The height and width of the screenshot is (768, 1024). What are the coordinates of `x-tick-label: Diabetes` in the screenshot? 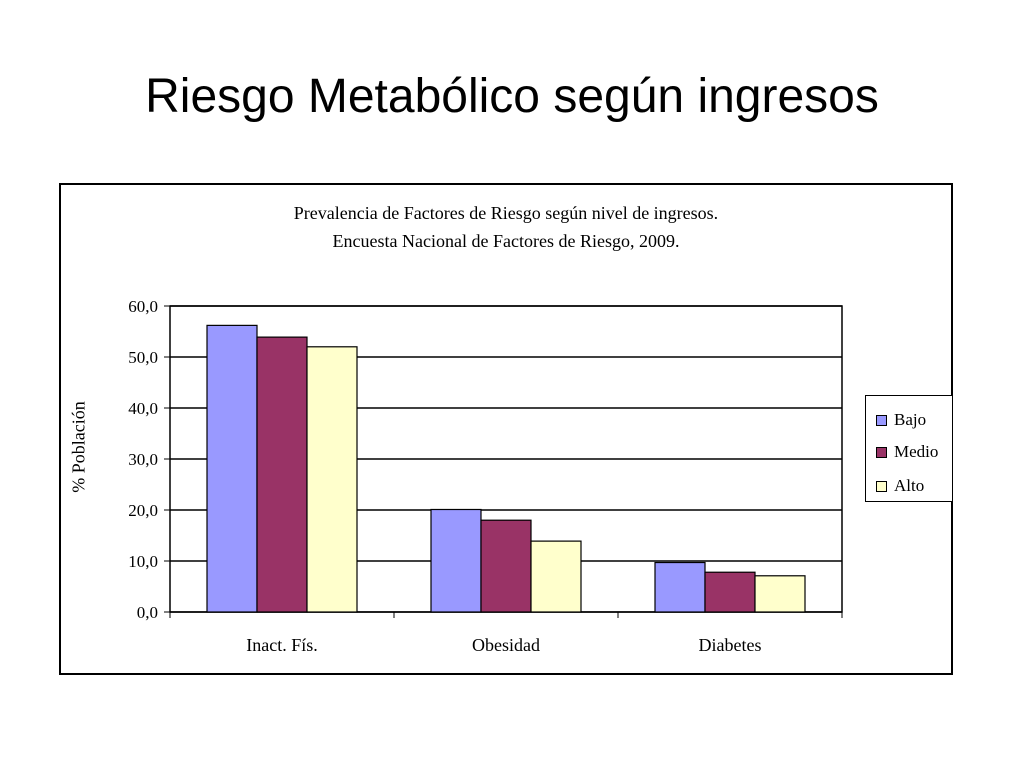 It's located at (730, 645).